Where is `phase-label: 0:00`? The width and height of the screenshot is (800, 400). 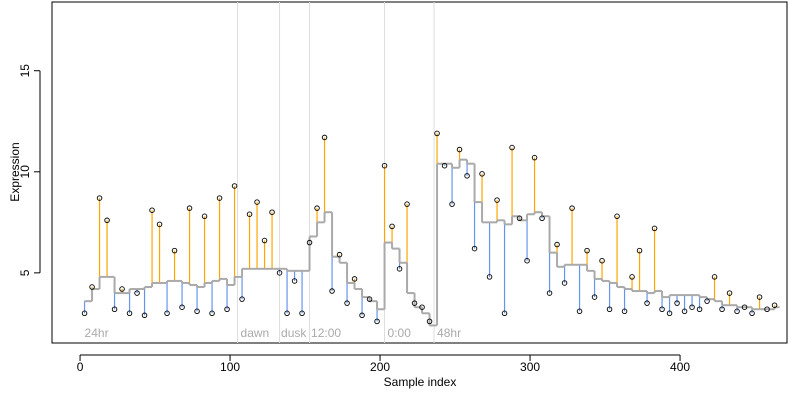
phase-label: 0:00 is located at coordinates (400, 333).